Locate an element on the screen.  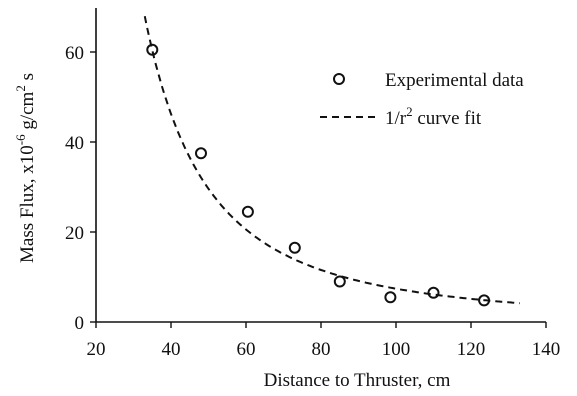
legend-marker-experimental is located at coordinates (339, 79).